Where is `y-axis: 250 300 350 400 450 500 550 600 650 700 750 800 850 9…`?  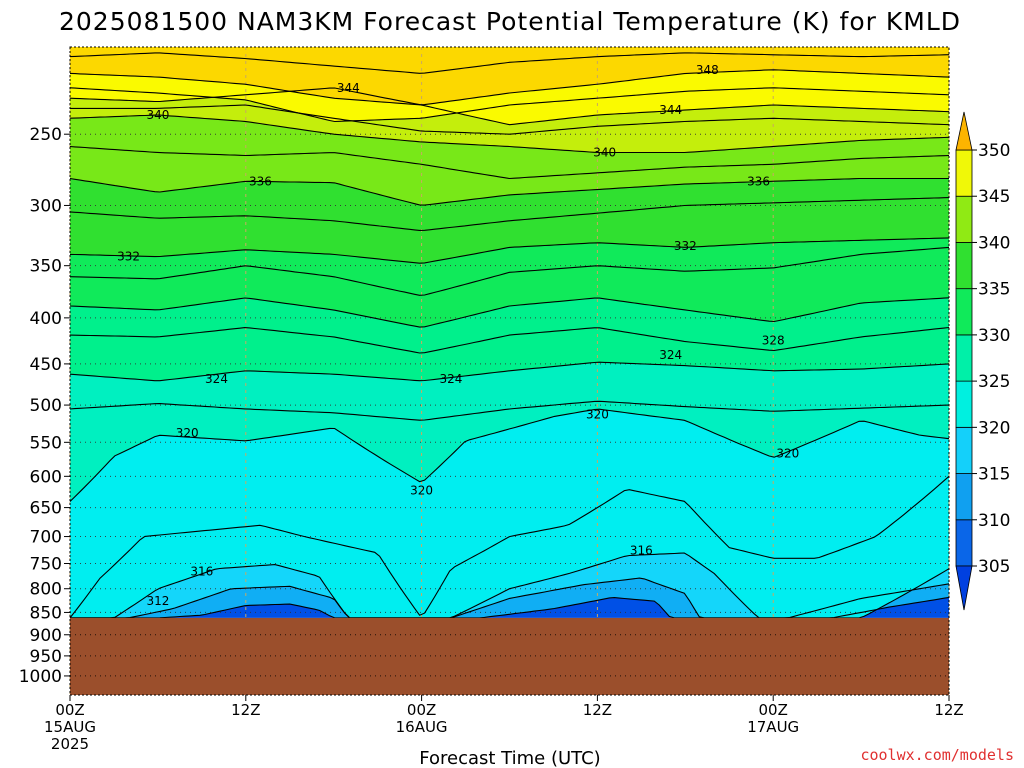 y-axis: 250 300 350 400 450 500 550 600 650 700 750 800 850 9… is located at coordinates (44, 406).